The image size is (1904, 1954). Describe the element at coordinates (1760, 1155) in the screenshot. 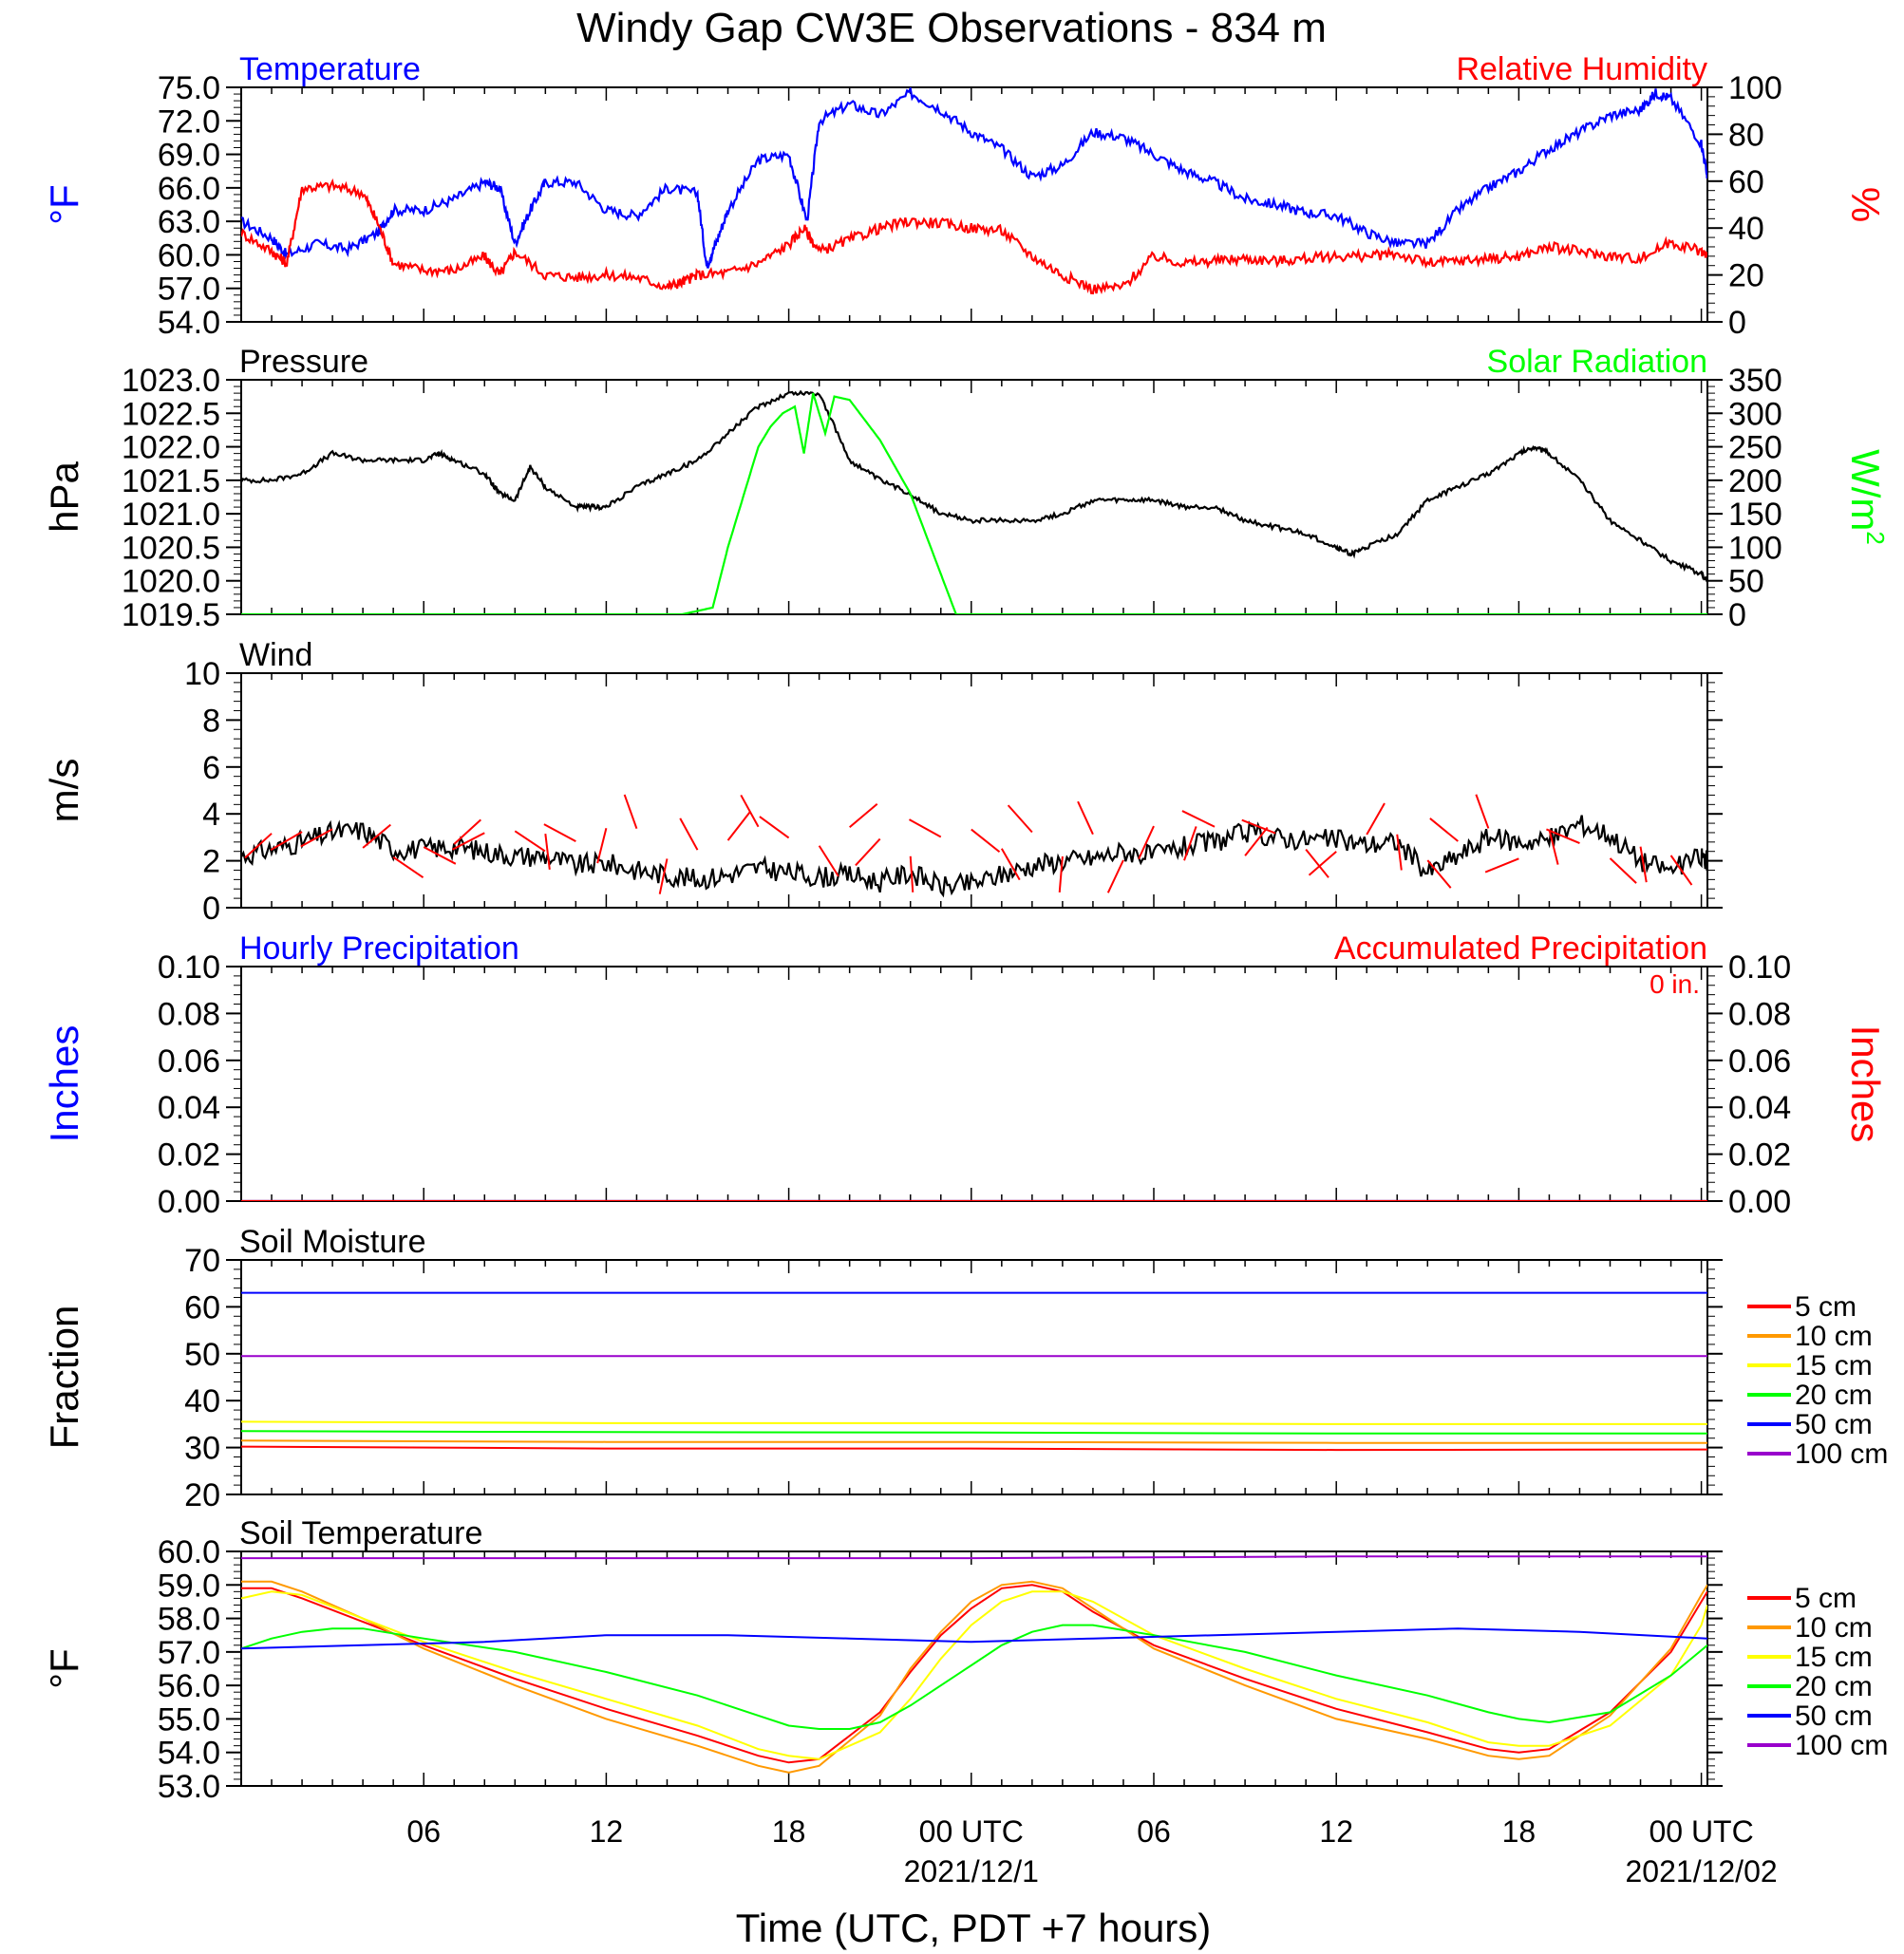

I see `y-tick-label-right: 0.02` at that location.